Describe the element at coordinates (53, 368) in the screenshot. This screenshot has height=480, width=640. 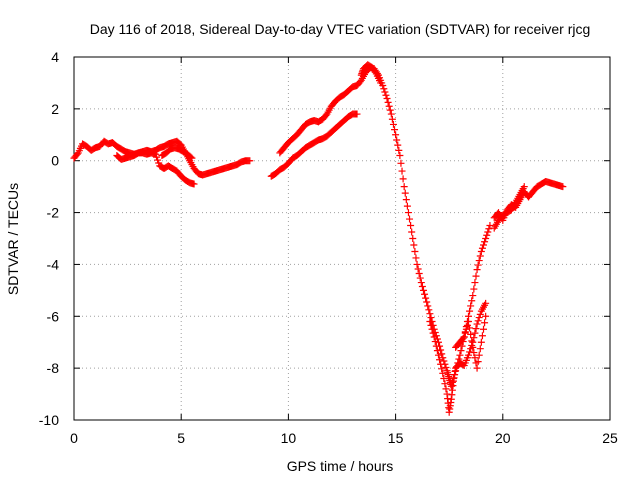
I see `y-tick-label: -8` at that location.